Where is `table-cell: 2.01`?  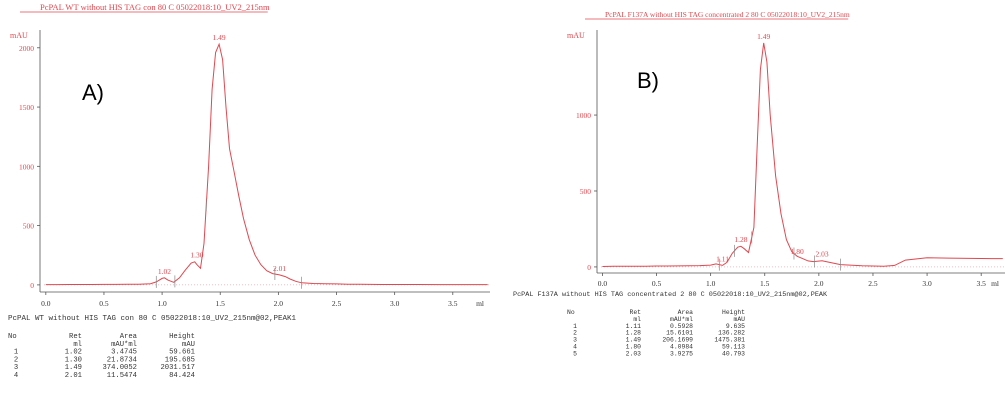 table-cell: 2.01 is located at coordinates (73, 376).